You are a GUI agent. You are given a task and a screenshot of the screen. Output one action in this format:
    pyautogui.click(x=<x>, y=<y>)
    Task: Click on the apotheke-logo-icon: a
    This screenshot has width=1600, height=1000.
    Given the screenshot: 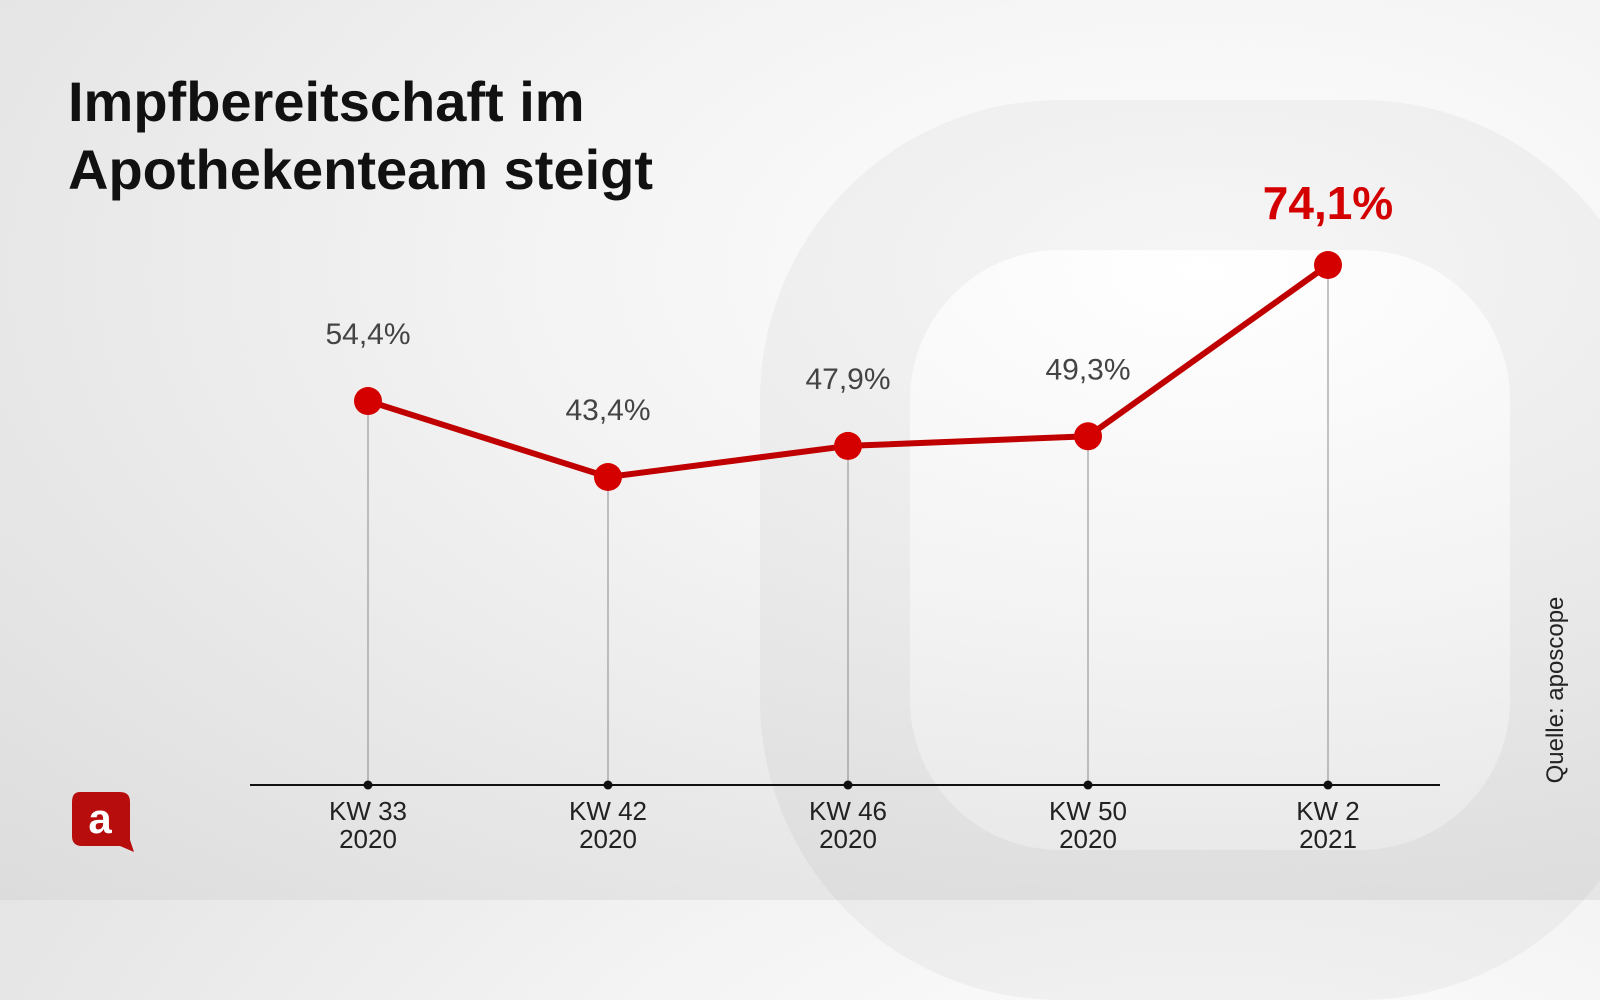 What is the action you would take?
    pyautogui.click(x=103, y=822)
    